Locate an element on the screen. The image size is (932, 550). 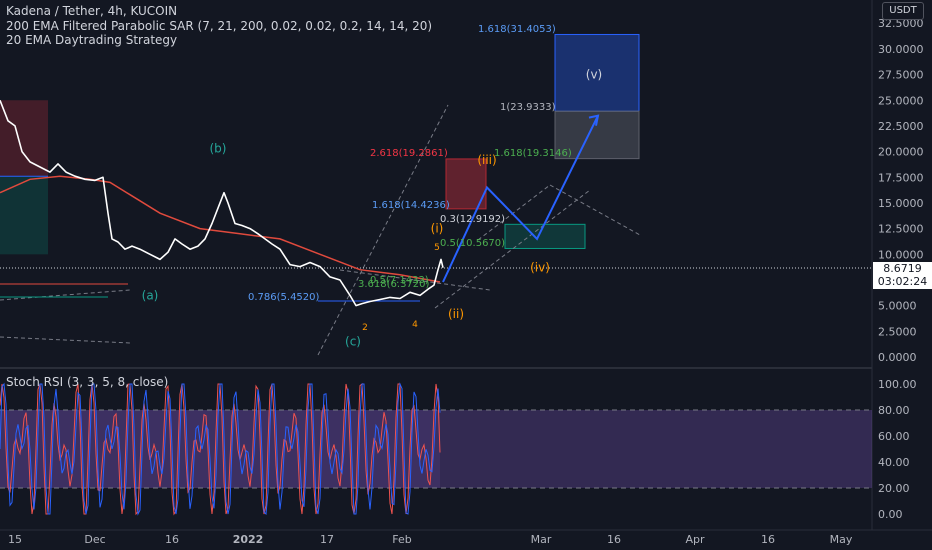
price-tick-label: 22.5000 is located at coordinates (901, 126).